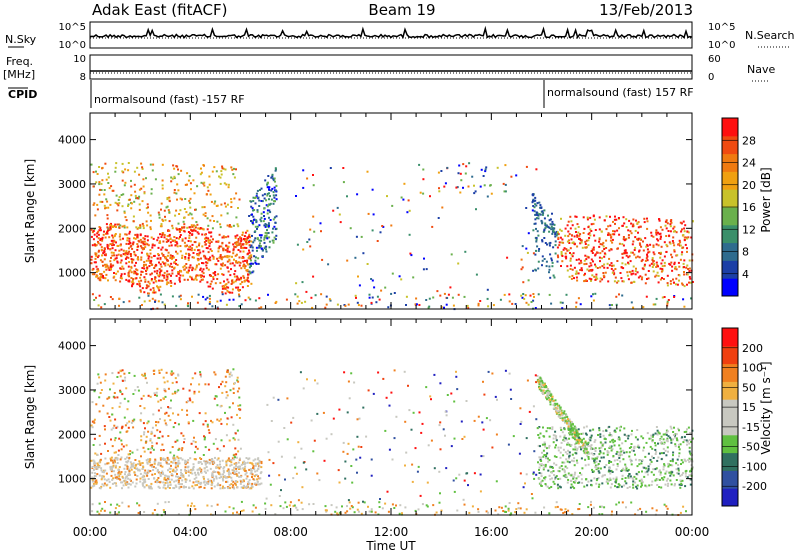  Describe the element at coordinates (72, 27) in the screenshot. I see `nsky-tick-top: 10^5` at that location.